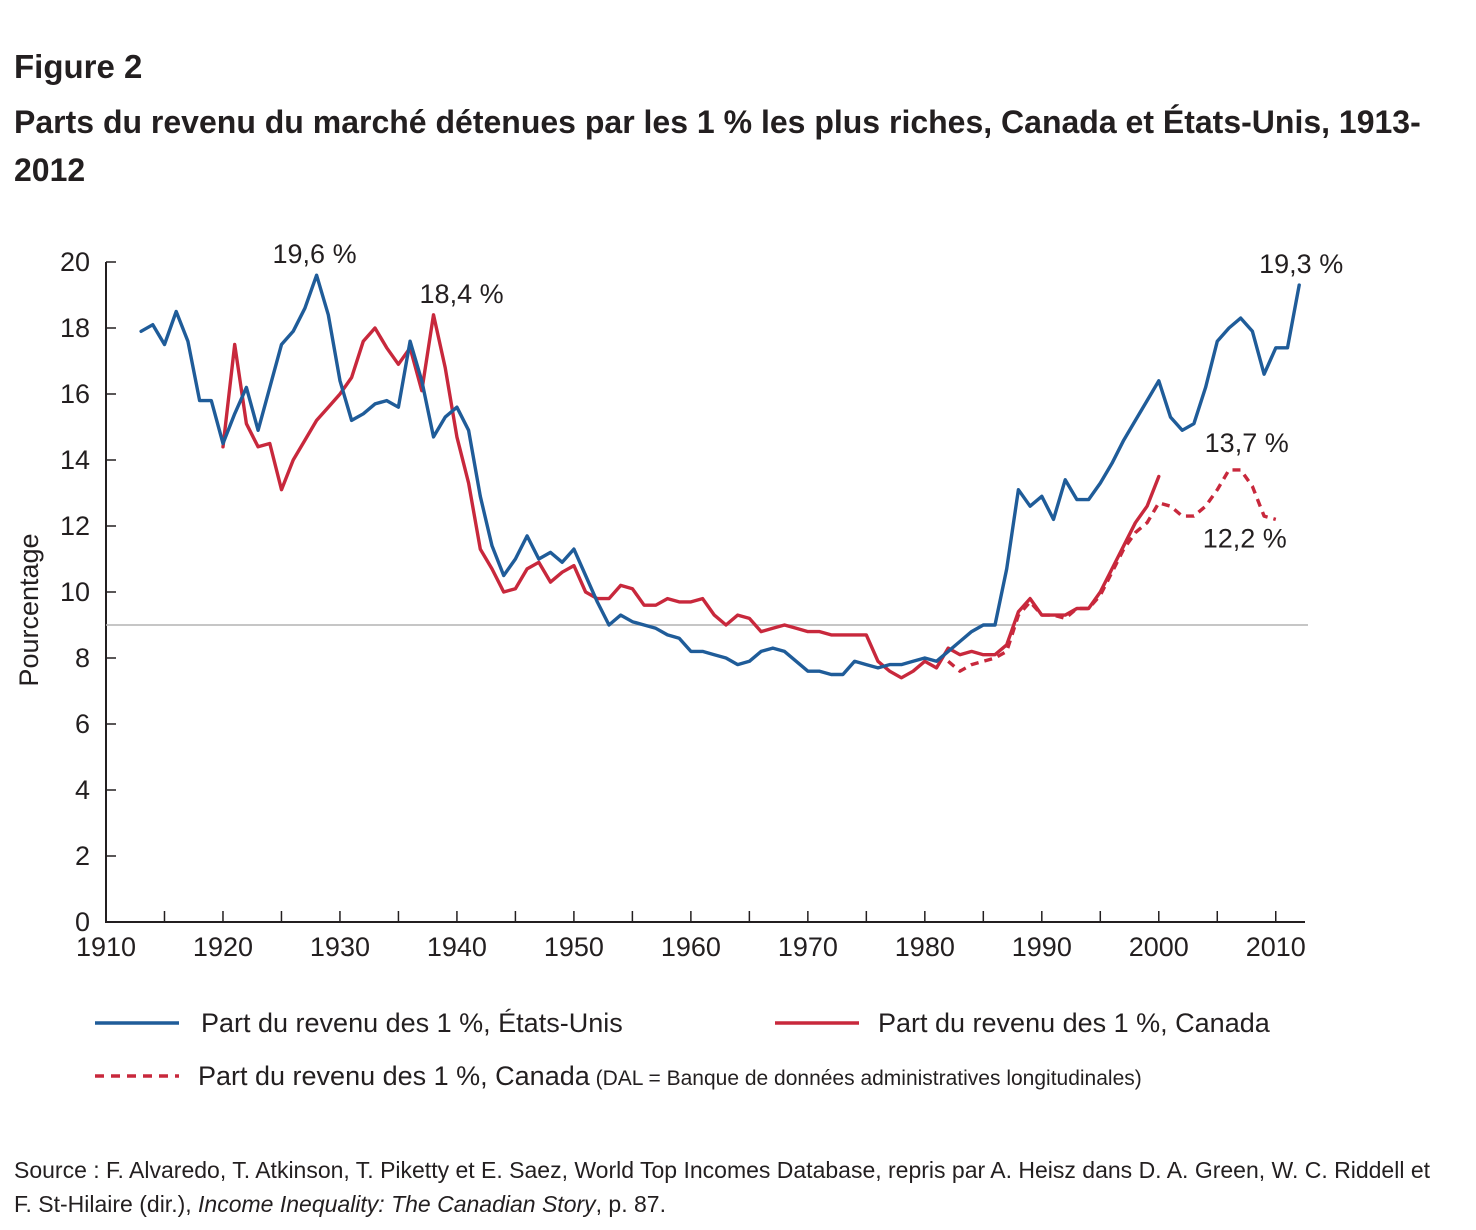 This screenshot has height=1230, width=1476. What do you see at coordinates (397, 1204) in the screenshot?
I see `source-book-title: Income Inequality: The Canadian Story` at bounding box center [397, 1204].